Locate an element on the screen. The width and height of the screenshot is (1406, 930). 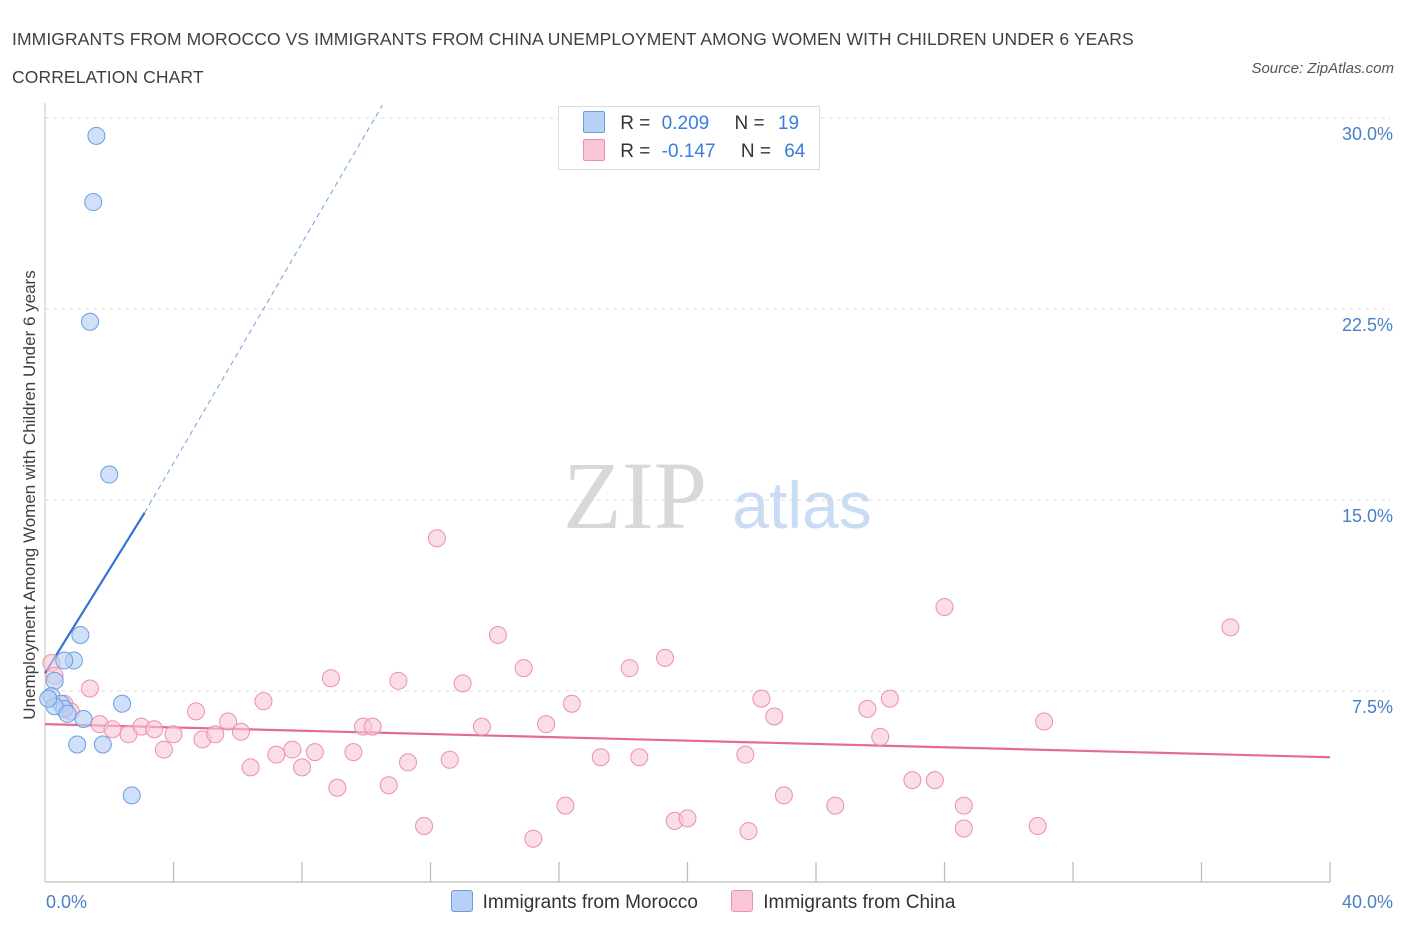
legend-row-china: R = -0.147 N = 64 is located at coordinates (694, 152).